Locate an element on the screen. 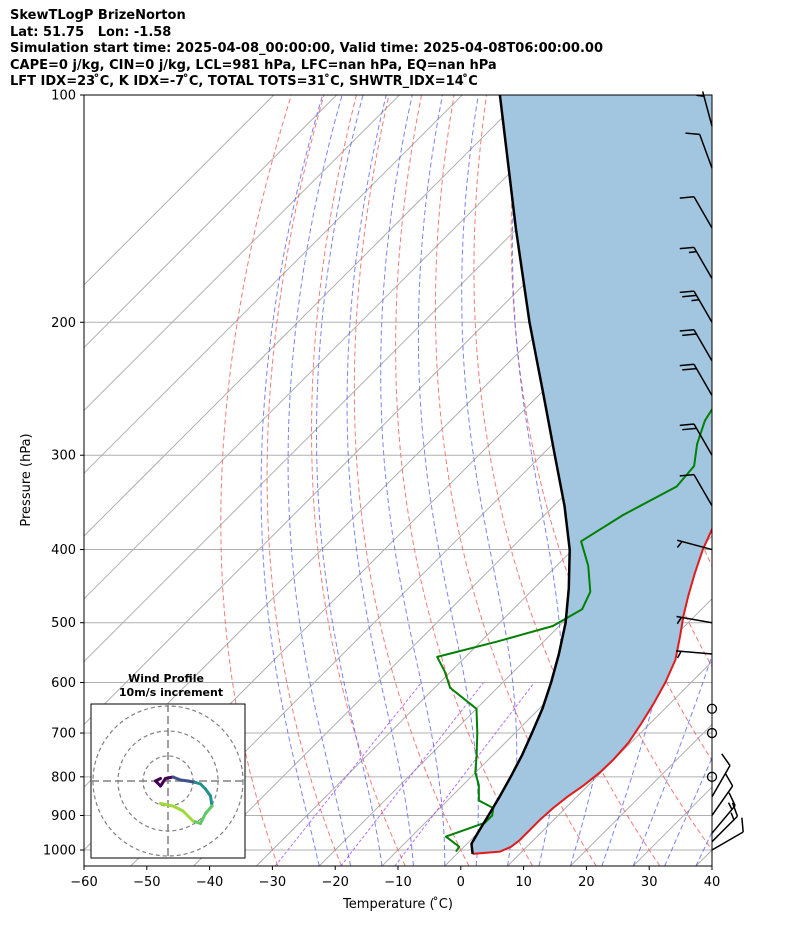 The width and height of the screenshot is (794, 937). chart-title: SkewTLogP BrizeNorton is located at coordinates (98, 15).